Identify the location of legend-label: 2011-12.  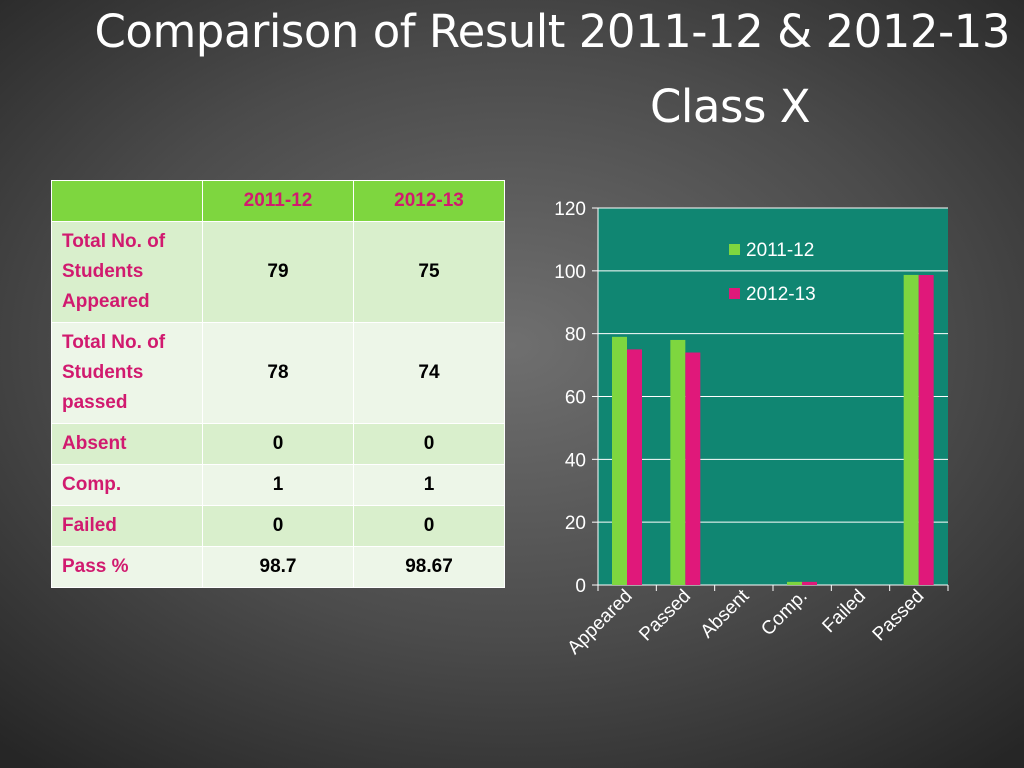
(780, 250).